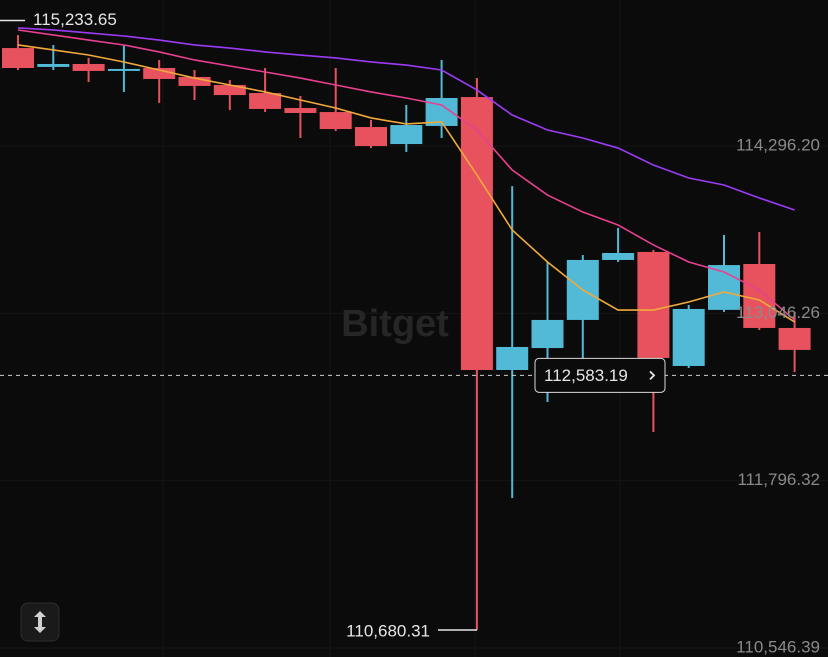 The width and height of the screenshot is (828, 657). What do you see at coordinates (652, 375) in the screenshot?
I see `tag-chevron` at bounding box center [652, 375].